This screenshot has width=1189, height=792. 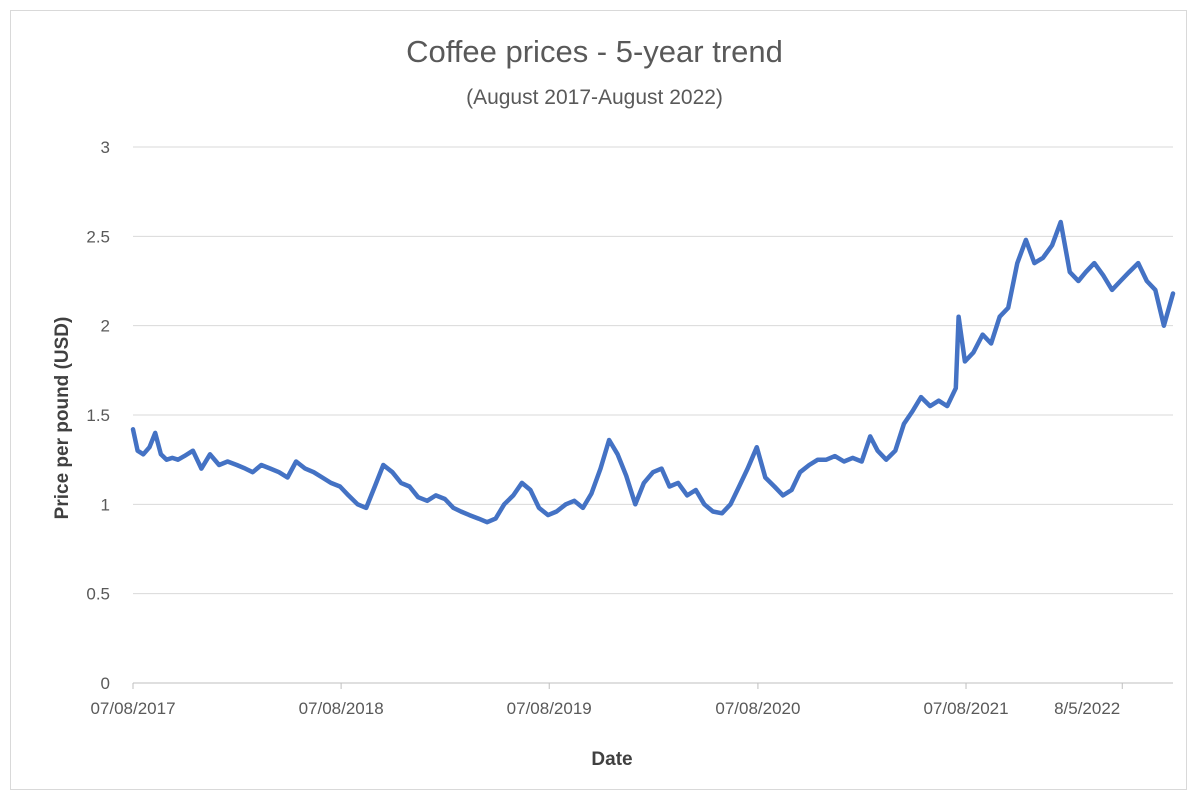 What do you see at coordinates (62, 418) in the screenshot?
I see `y-axis-title: Price per pound (USD)` at bounding box center [62, 418].